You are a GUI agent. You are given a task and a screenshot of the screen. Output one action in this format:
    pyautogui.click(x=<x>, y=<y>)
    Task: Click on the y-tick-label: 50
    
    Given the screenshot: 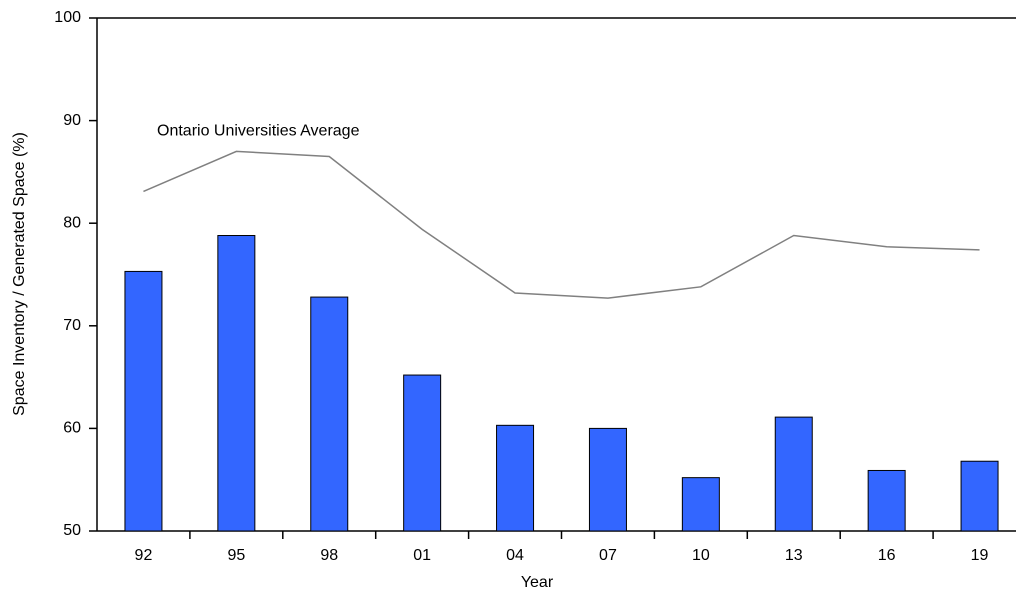 What is the action you would take?
    pyautogui.click(x=72, y=530)
    